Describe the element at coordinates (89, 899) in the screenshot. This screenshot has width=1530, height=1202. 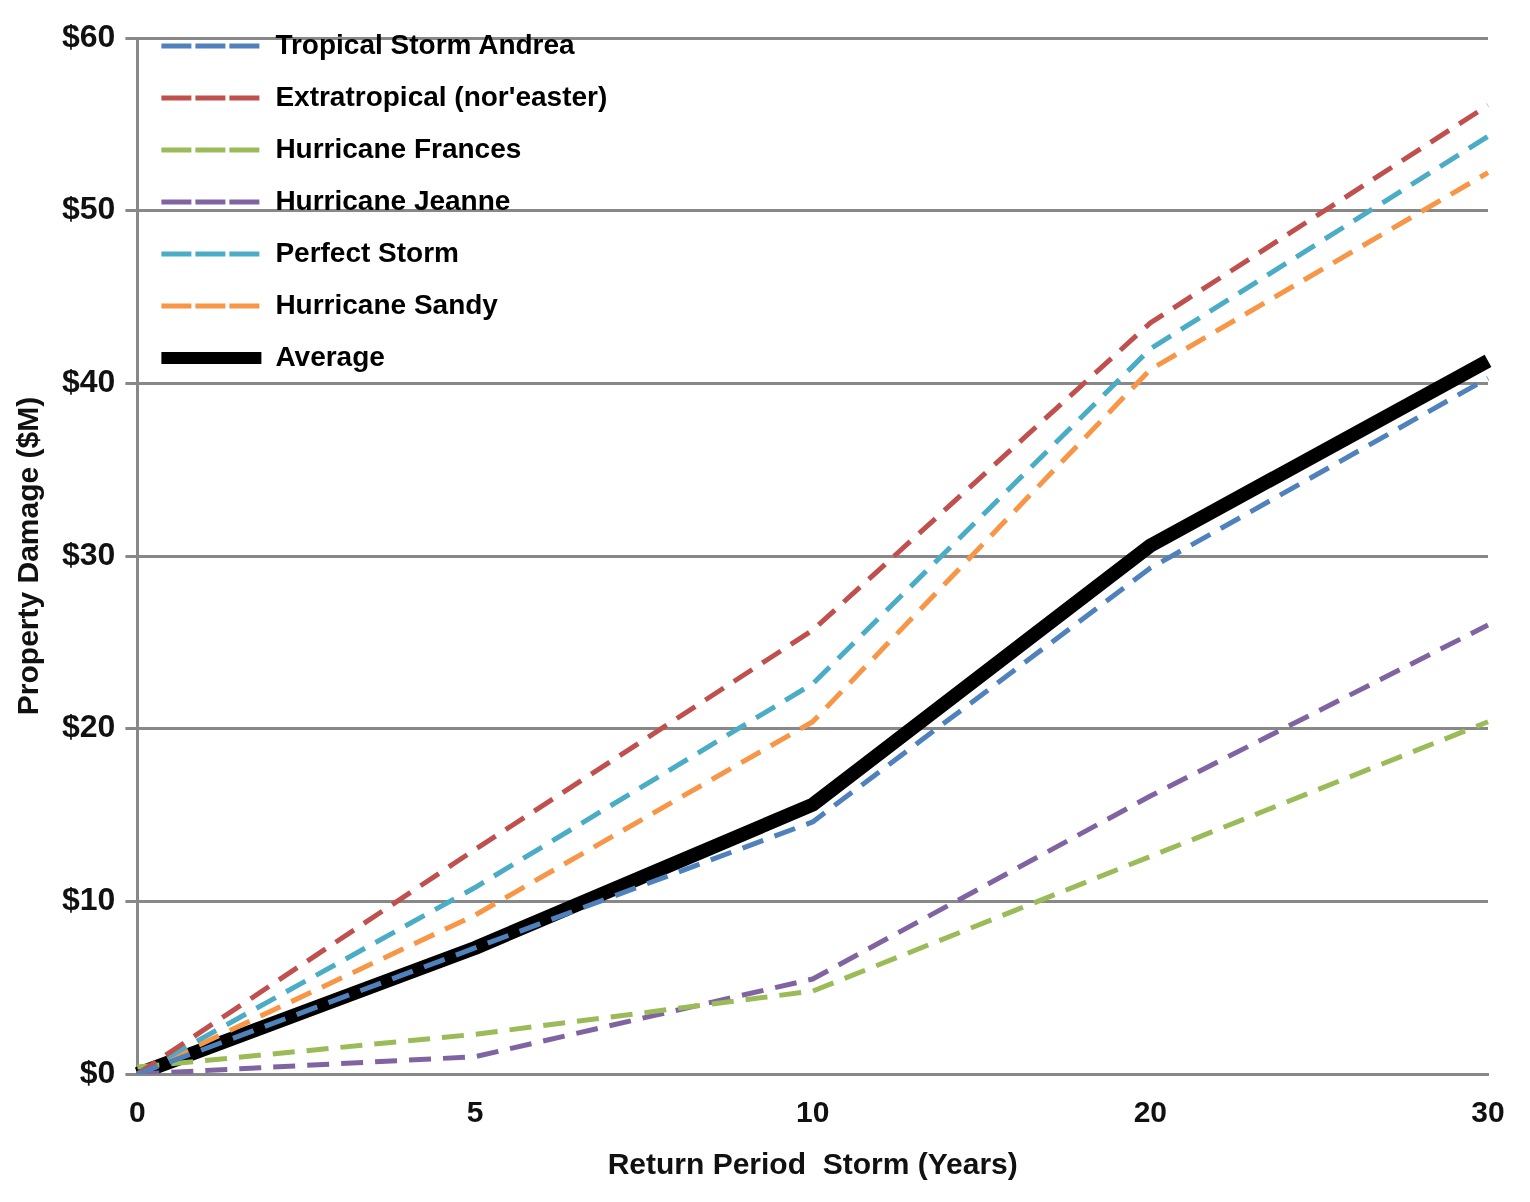
I see `y-tick-label: $10` at that location.